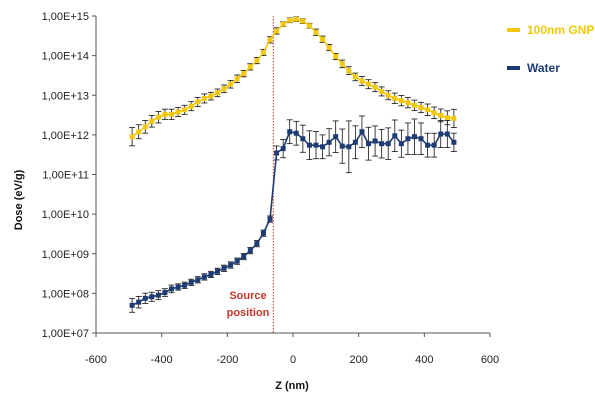 The width and height of the screenshot is (595, 396). Describe the element at coordinates (358, 360) in the screenshot. I see `x-tick-label: 200` at that location.